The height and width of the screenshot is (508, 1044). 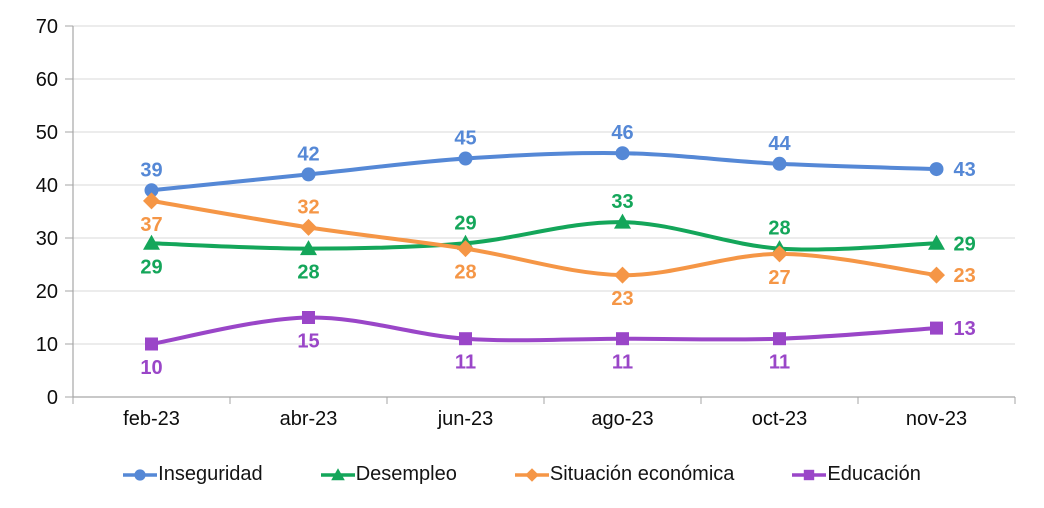 I want to click on legend-item-situacion-economica: Situación económica, so click(x=624, y=474).